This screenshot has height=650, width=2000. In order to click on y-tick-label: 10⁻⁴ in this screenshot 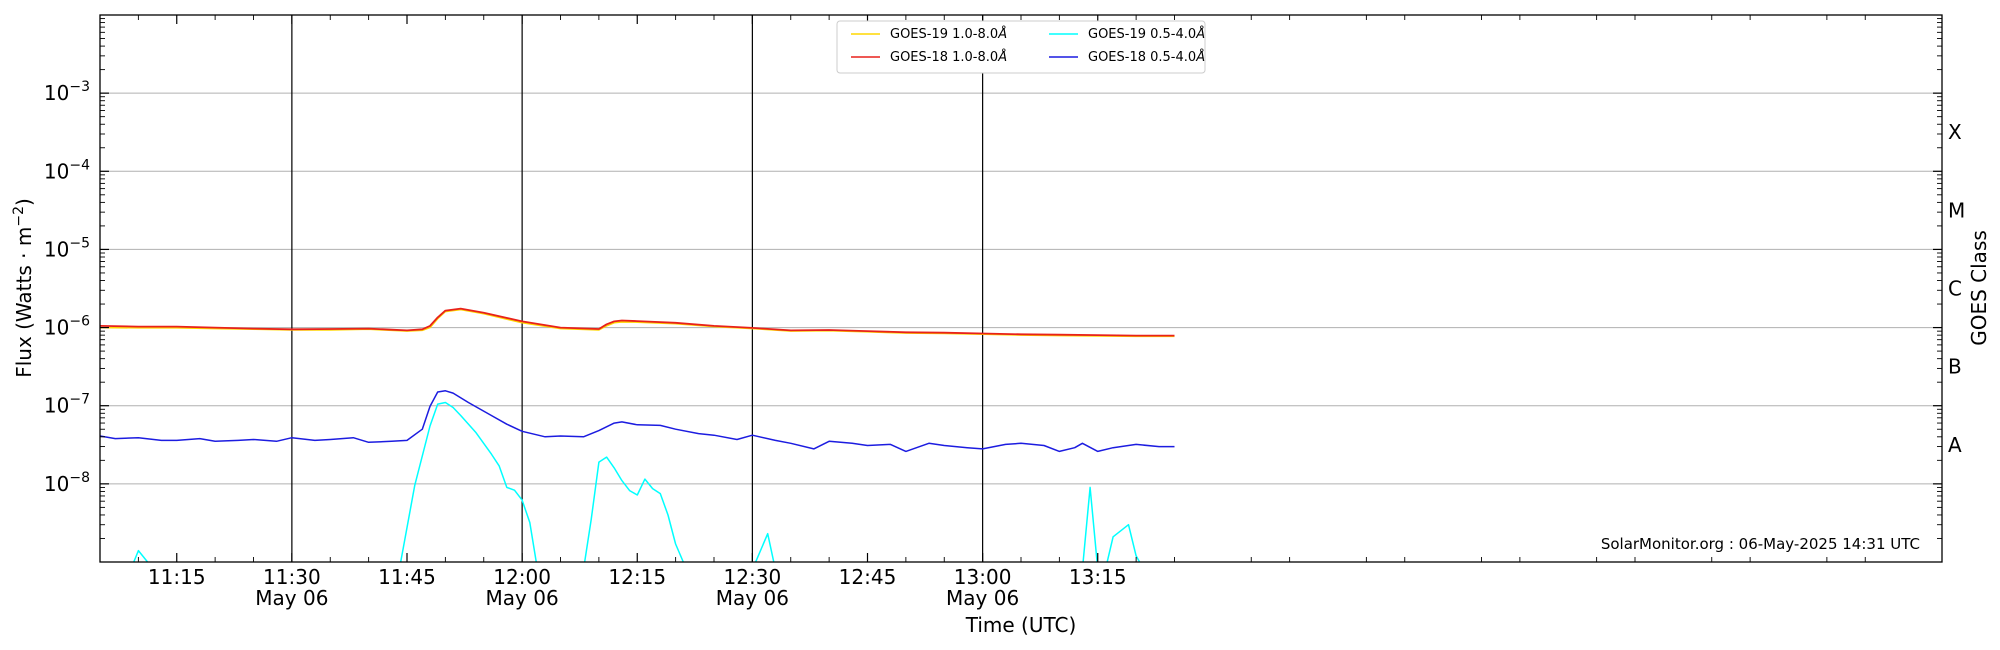, I will do `click(67, 170)`.